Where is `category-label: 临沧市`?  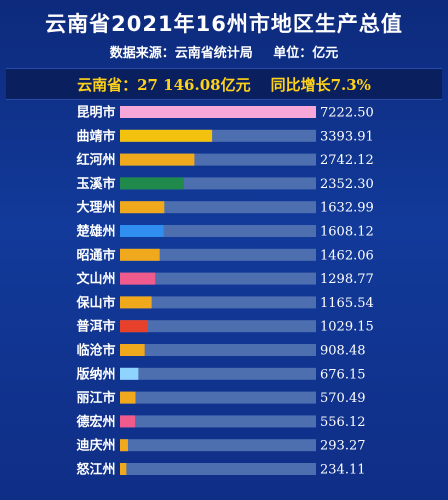 category-label: 临沧市 is located at coordinates (95, 351).